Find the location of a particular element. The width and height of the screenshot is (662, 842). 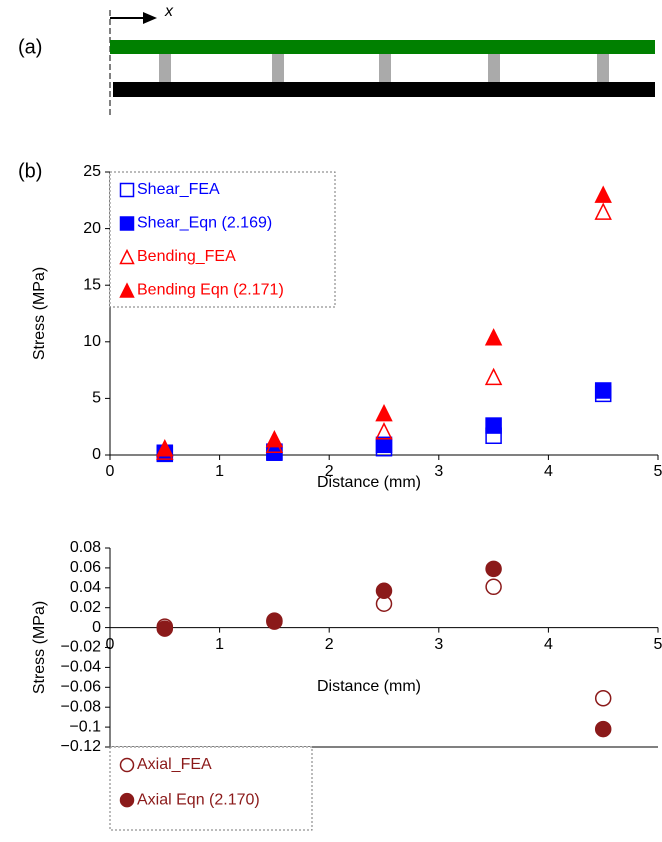

legend-label: Bending_FEA is located at coordinates (186, 256).